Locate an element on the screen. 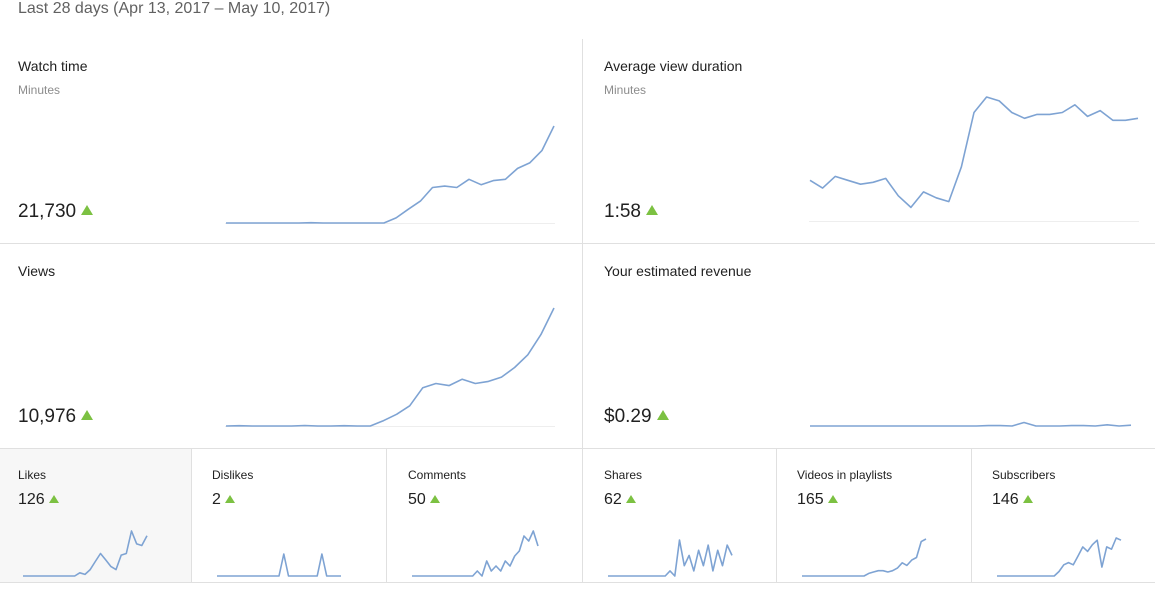 This screenshot has height=593, width=1155. metric-value: $0.29 is located at coordinates (628, 416).